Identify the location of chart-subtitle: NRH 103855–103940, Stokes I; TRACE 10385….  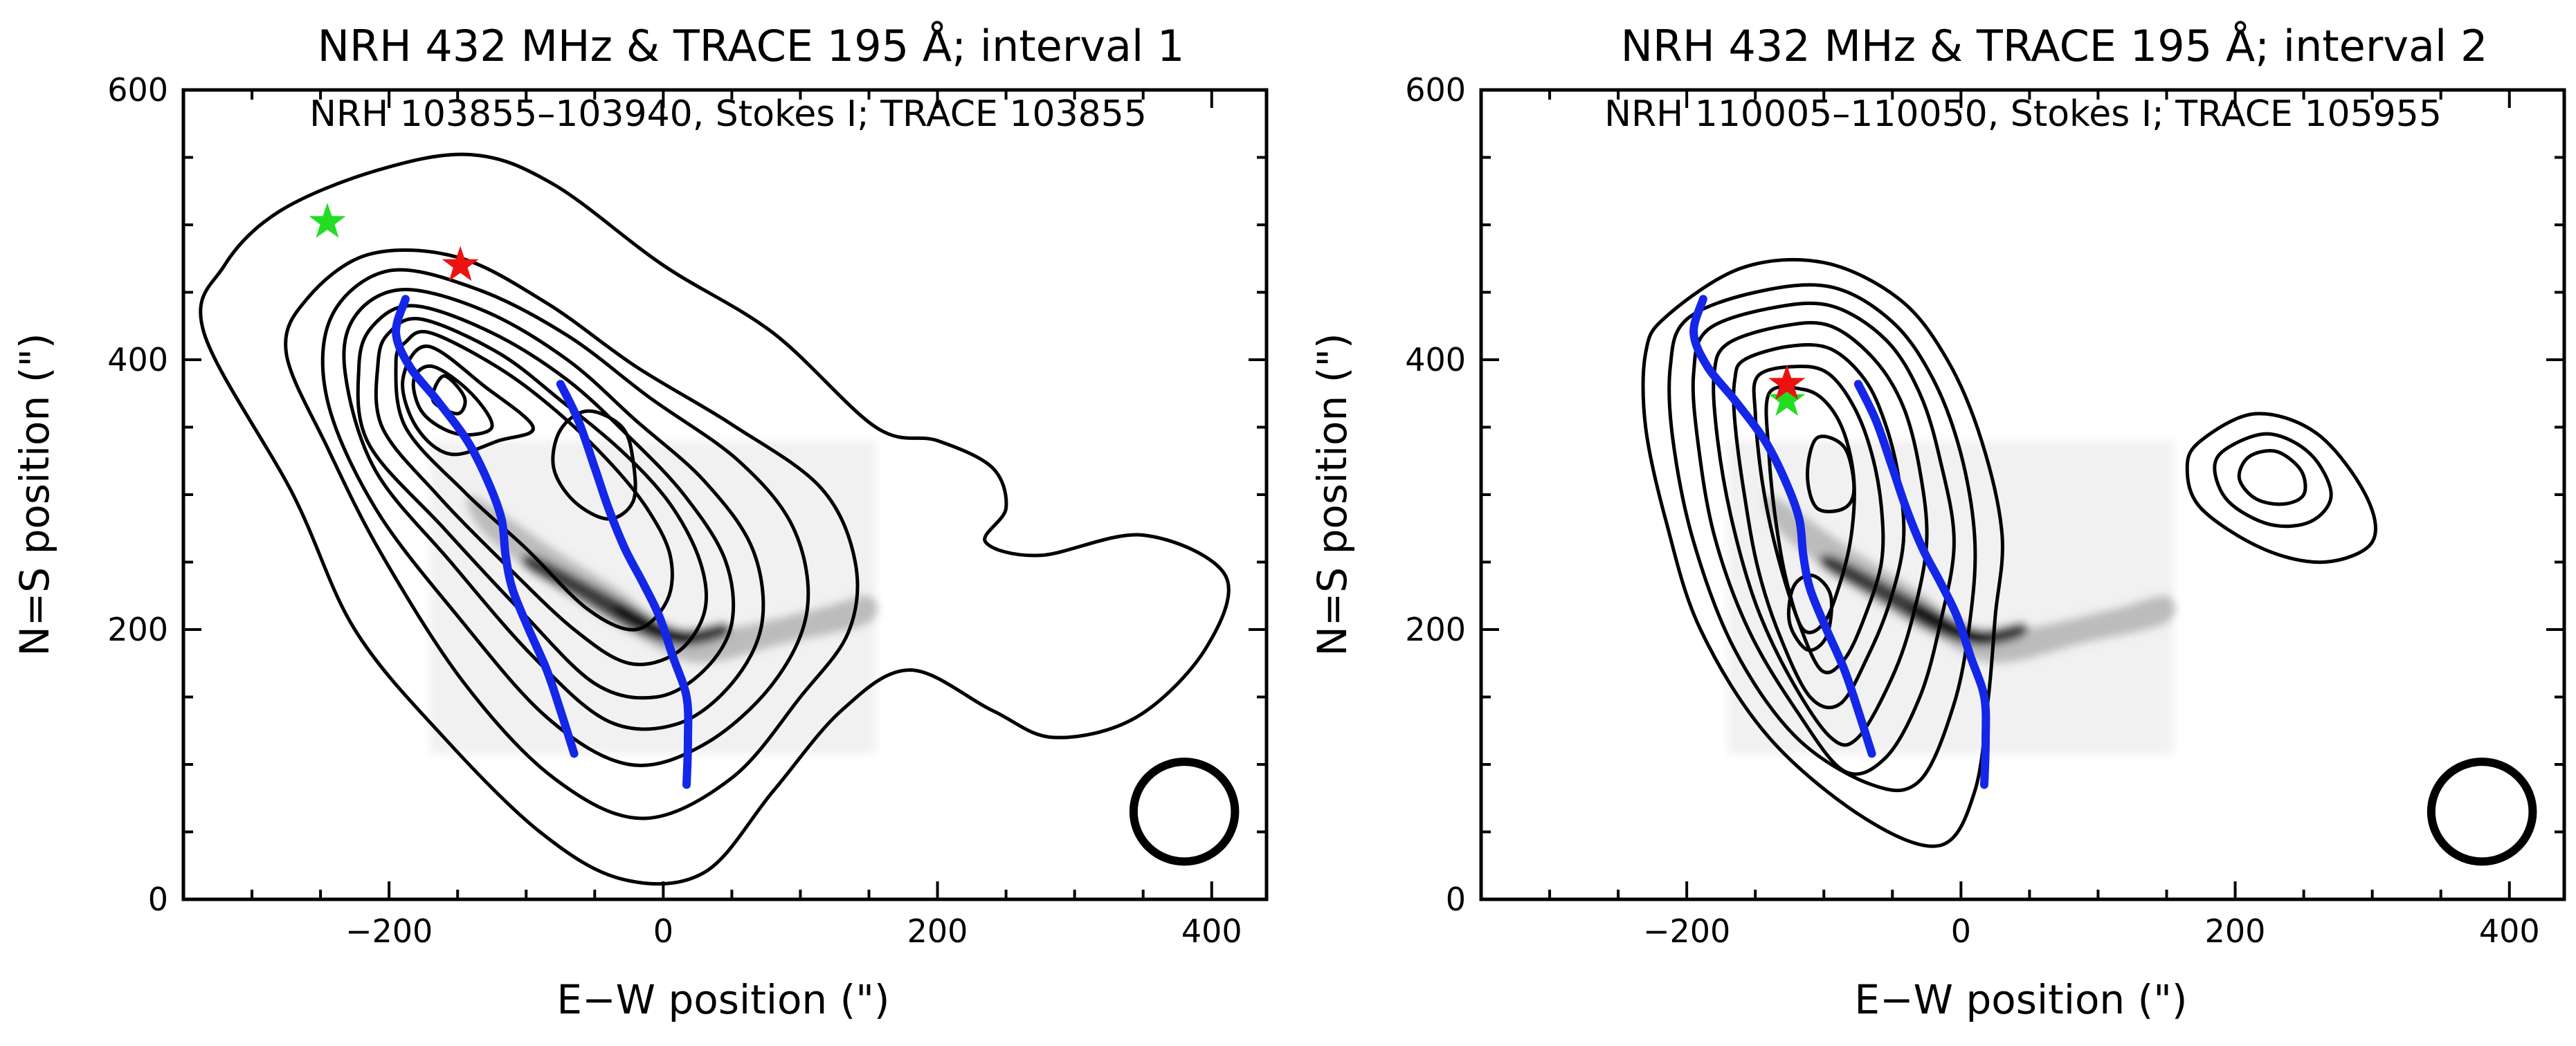
(728, 114).